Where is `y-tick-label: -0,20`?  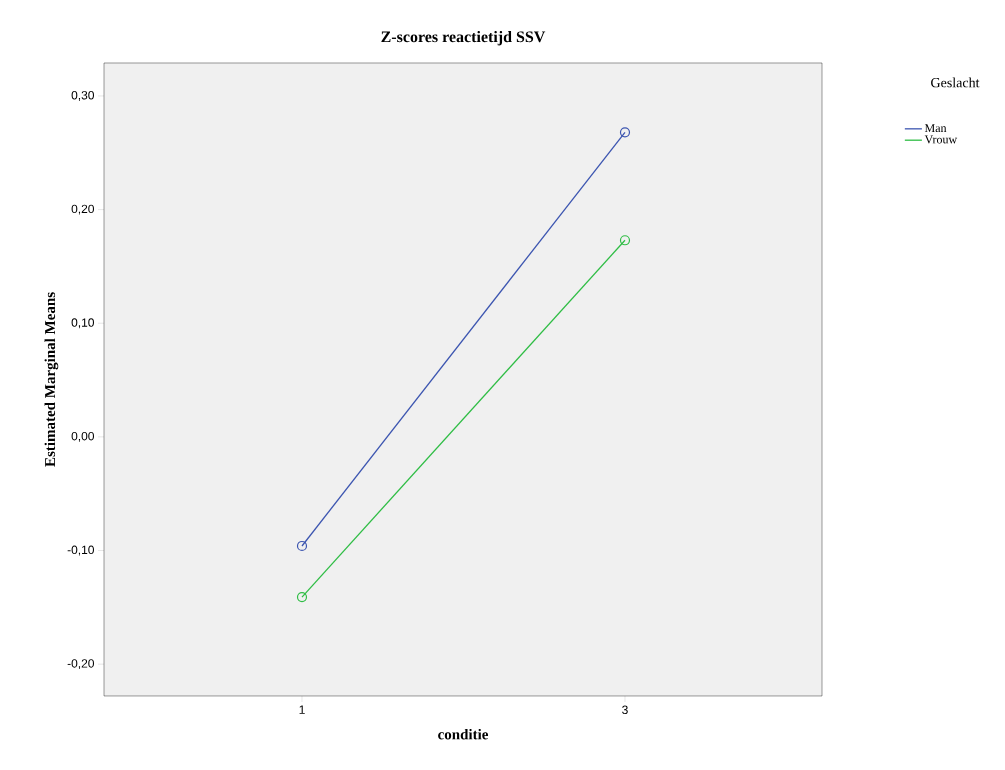 y-tick-label: -0,20 is located at coordinates (81, 664).